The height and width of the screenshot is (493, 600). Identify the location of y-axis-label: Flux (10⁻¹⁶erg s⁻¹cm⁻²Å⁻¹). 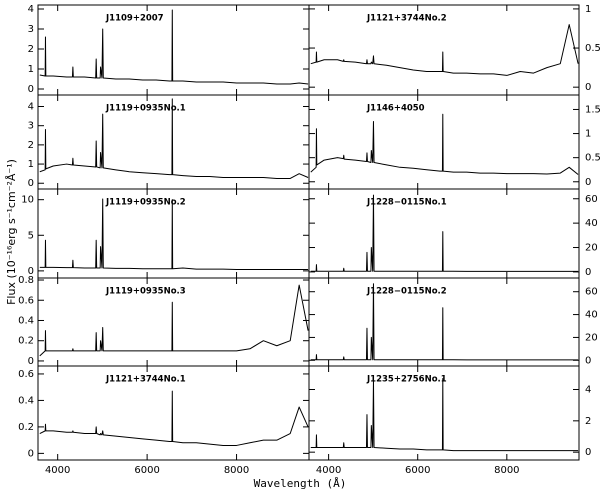
(11, 232).